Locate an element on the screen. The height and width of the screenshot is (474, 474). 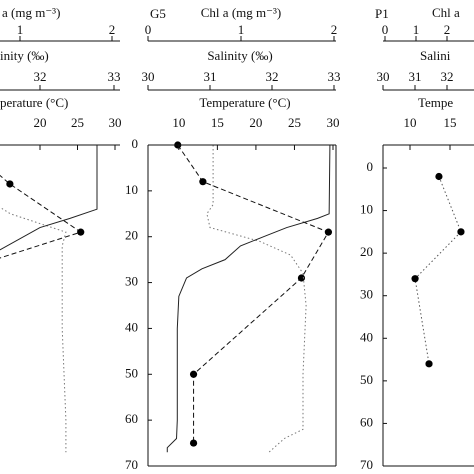
panel-title: P1 is located at coordinates (382, 13).